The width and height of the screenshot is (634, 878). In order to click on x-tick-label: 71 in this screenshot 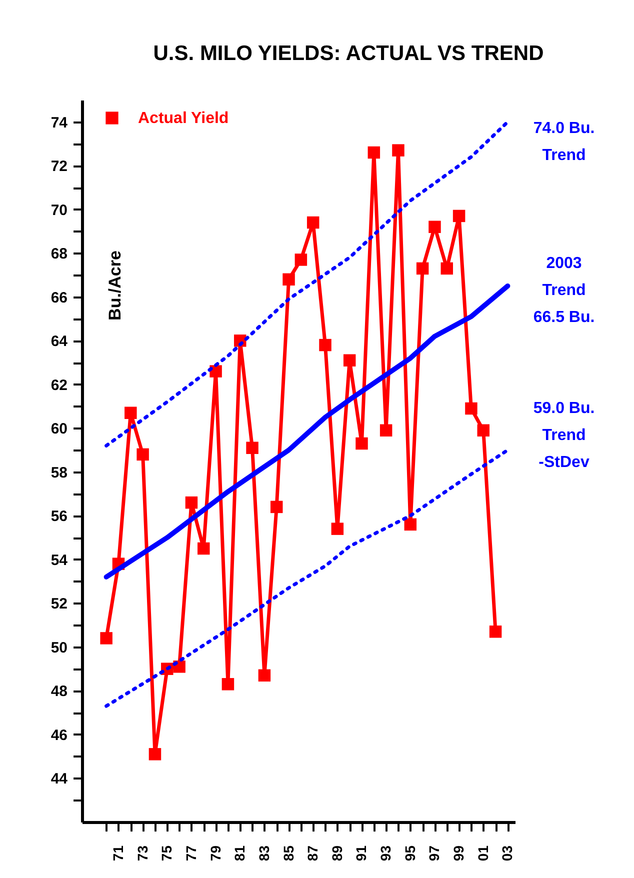, I will do `click(118, 853)`.